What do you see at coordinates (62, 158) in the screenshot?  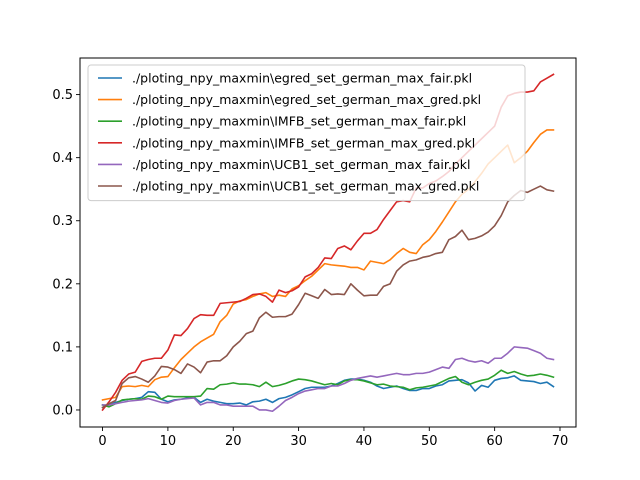 I see `y-tick-label: 0.4` at bounding box center [62, 158].